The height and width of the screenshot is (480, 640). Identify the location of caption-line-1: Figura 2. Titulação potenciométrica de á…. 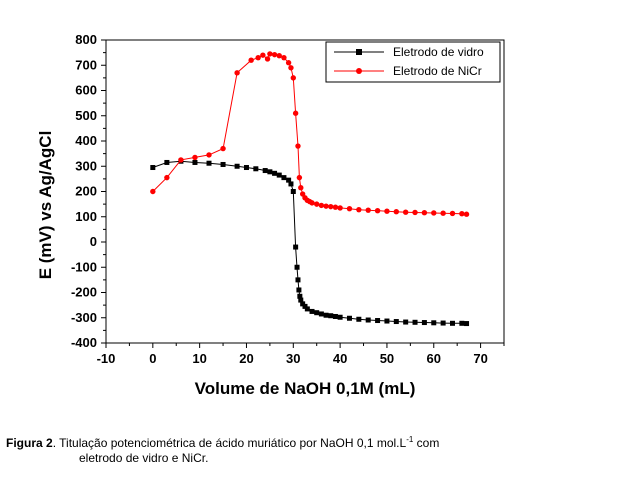
(223, 442).